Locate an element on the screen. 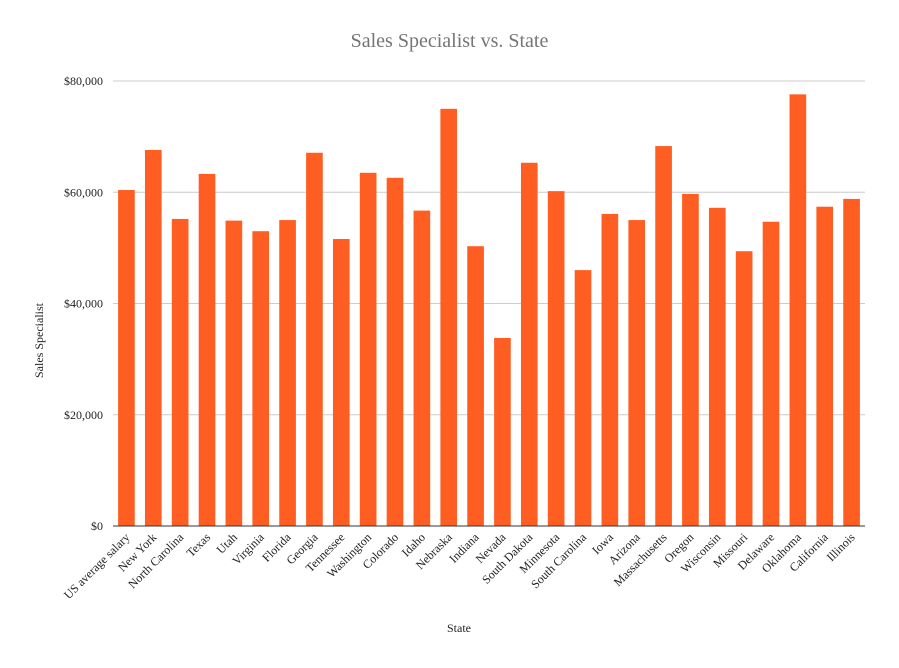 Image resolution: width=899 pixels, height=668 pixels. y-tick-label: $60,000 is located at coordinates (83, 192).